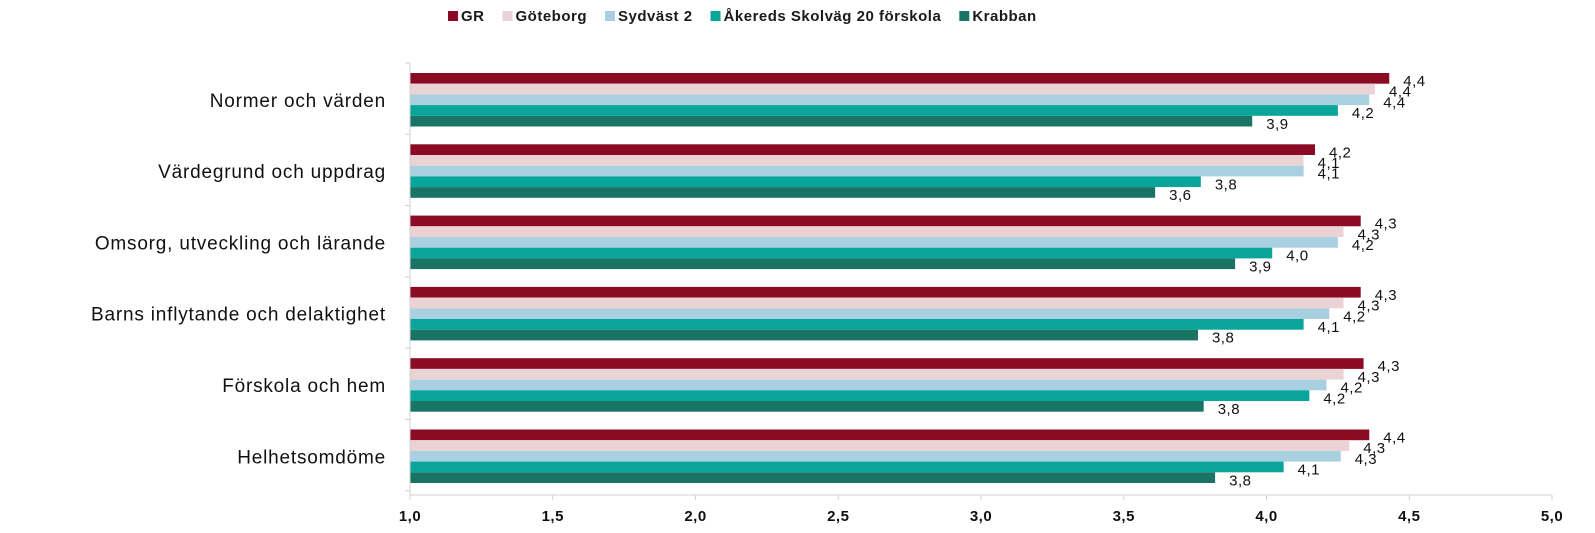 Image resolution: width=1595 pixels, height=533 pixels. What do you see at coordinates (1223, 338) in the screenshot?
I see `data-label-barns-inflytande-och-delaktighet-krabban: 3,8` at bounding box center [1223, 338].